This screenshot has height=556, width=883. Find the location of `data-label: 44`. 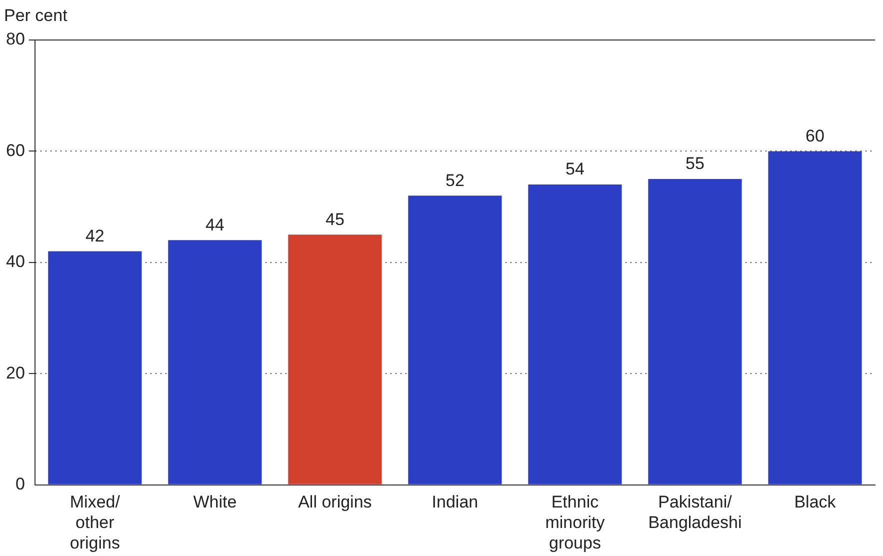

data-label: 44 is located at coordinates (214, 224).